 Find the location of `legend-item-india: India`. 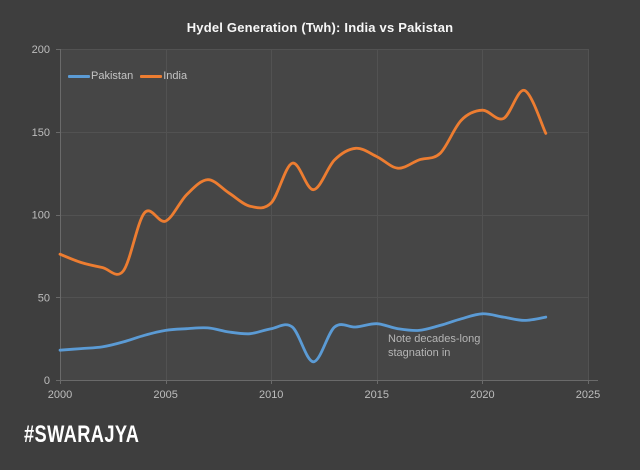

legend-item-india: India is located at coordinates (163, 76).